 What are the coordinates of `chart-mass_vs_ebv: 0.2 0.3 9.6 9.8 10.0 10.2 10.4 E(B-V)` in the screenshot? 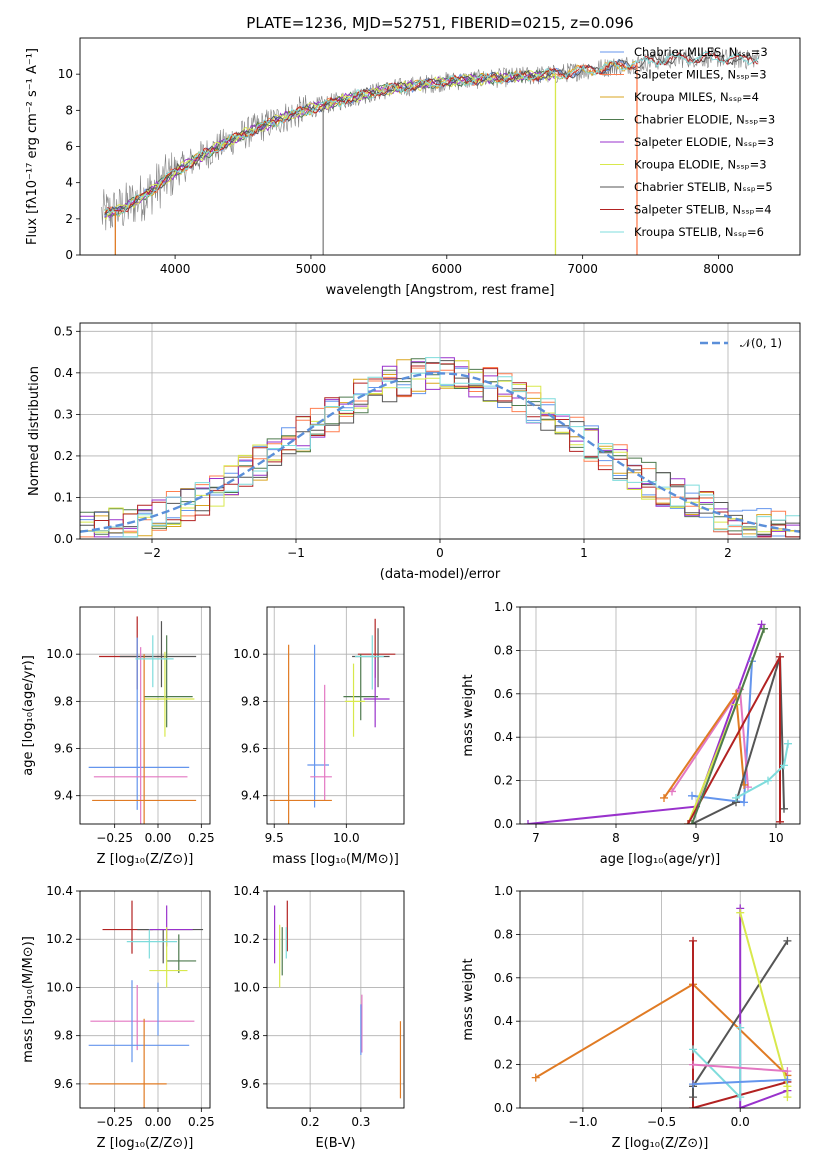 It's located at (319, 1017).